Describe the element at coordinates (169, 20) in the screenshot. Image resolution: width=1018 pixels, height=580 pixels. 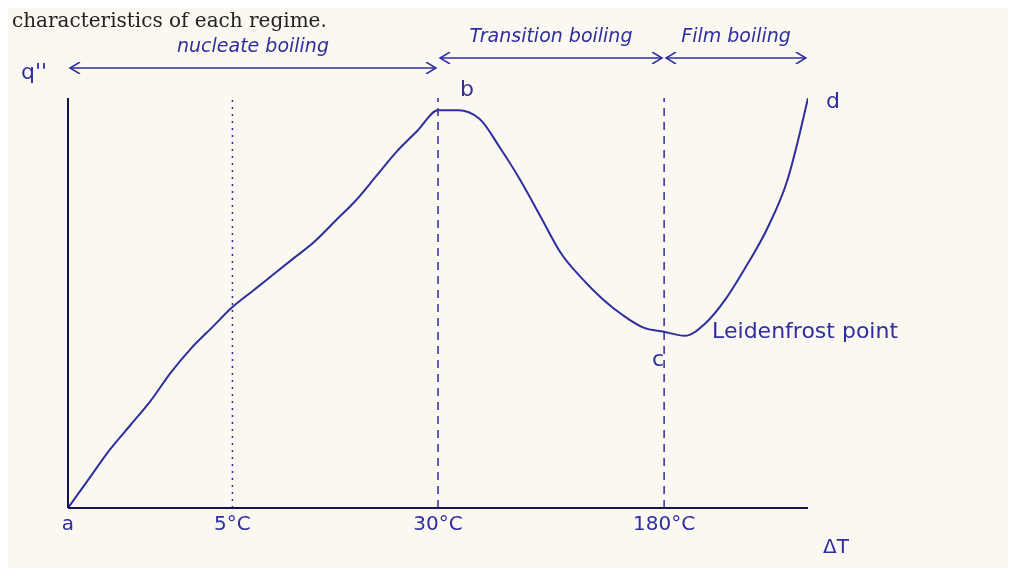
I see `text: characteristics of each regime.` at that location.